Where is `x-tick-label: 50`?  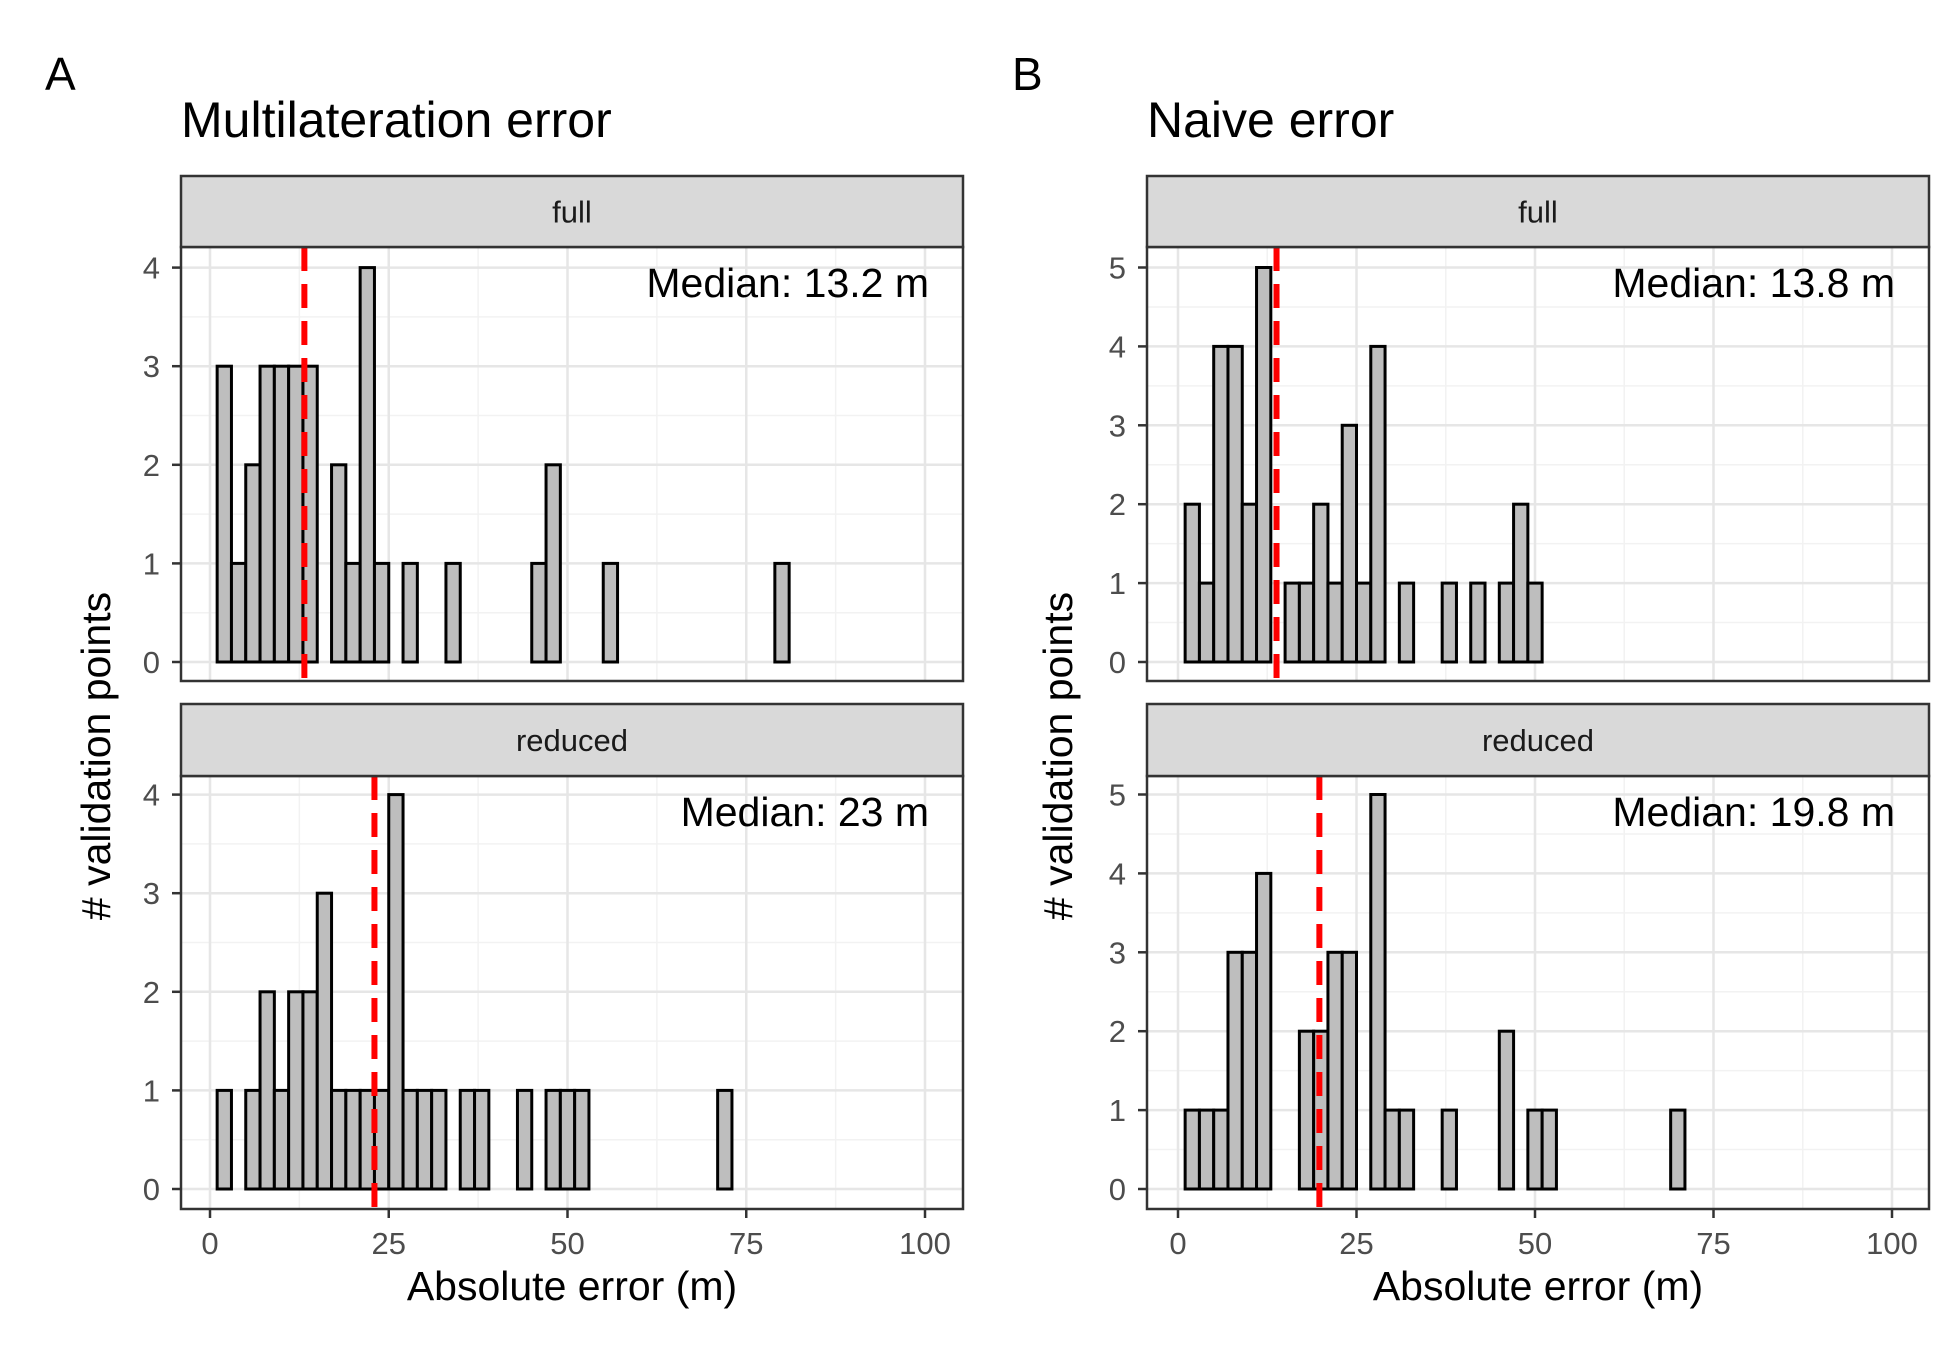
x-tick-label: 50 is located at coordinates (567, 1243).